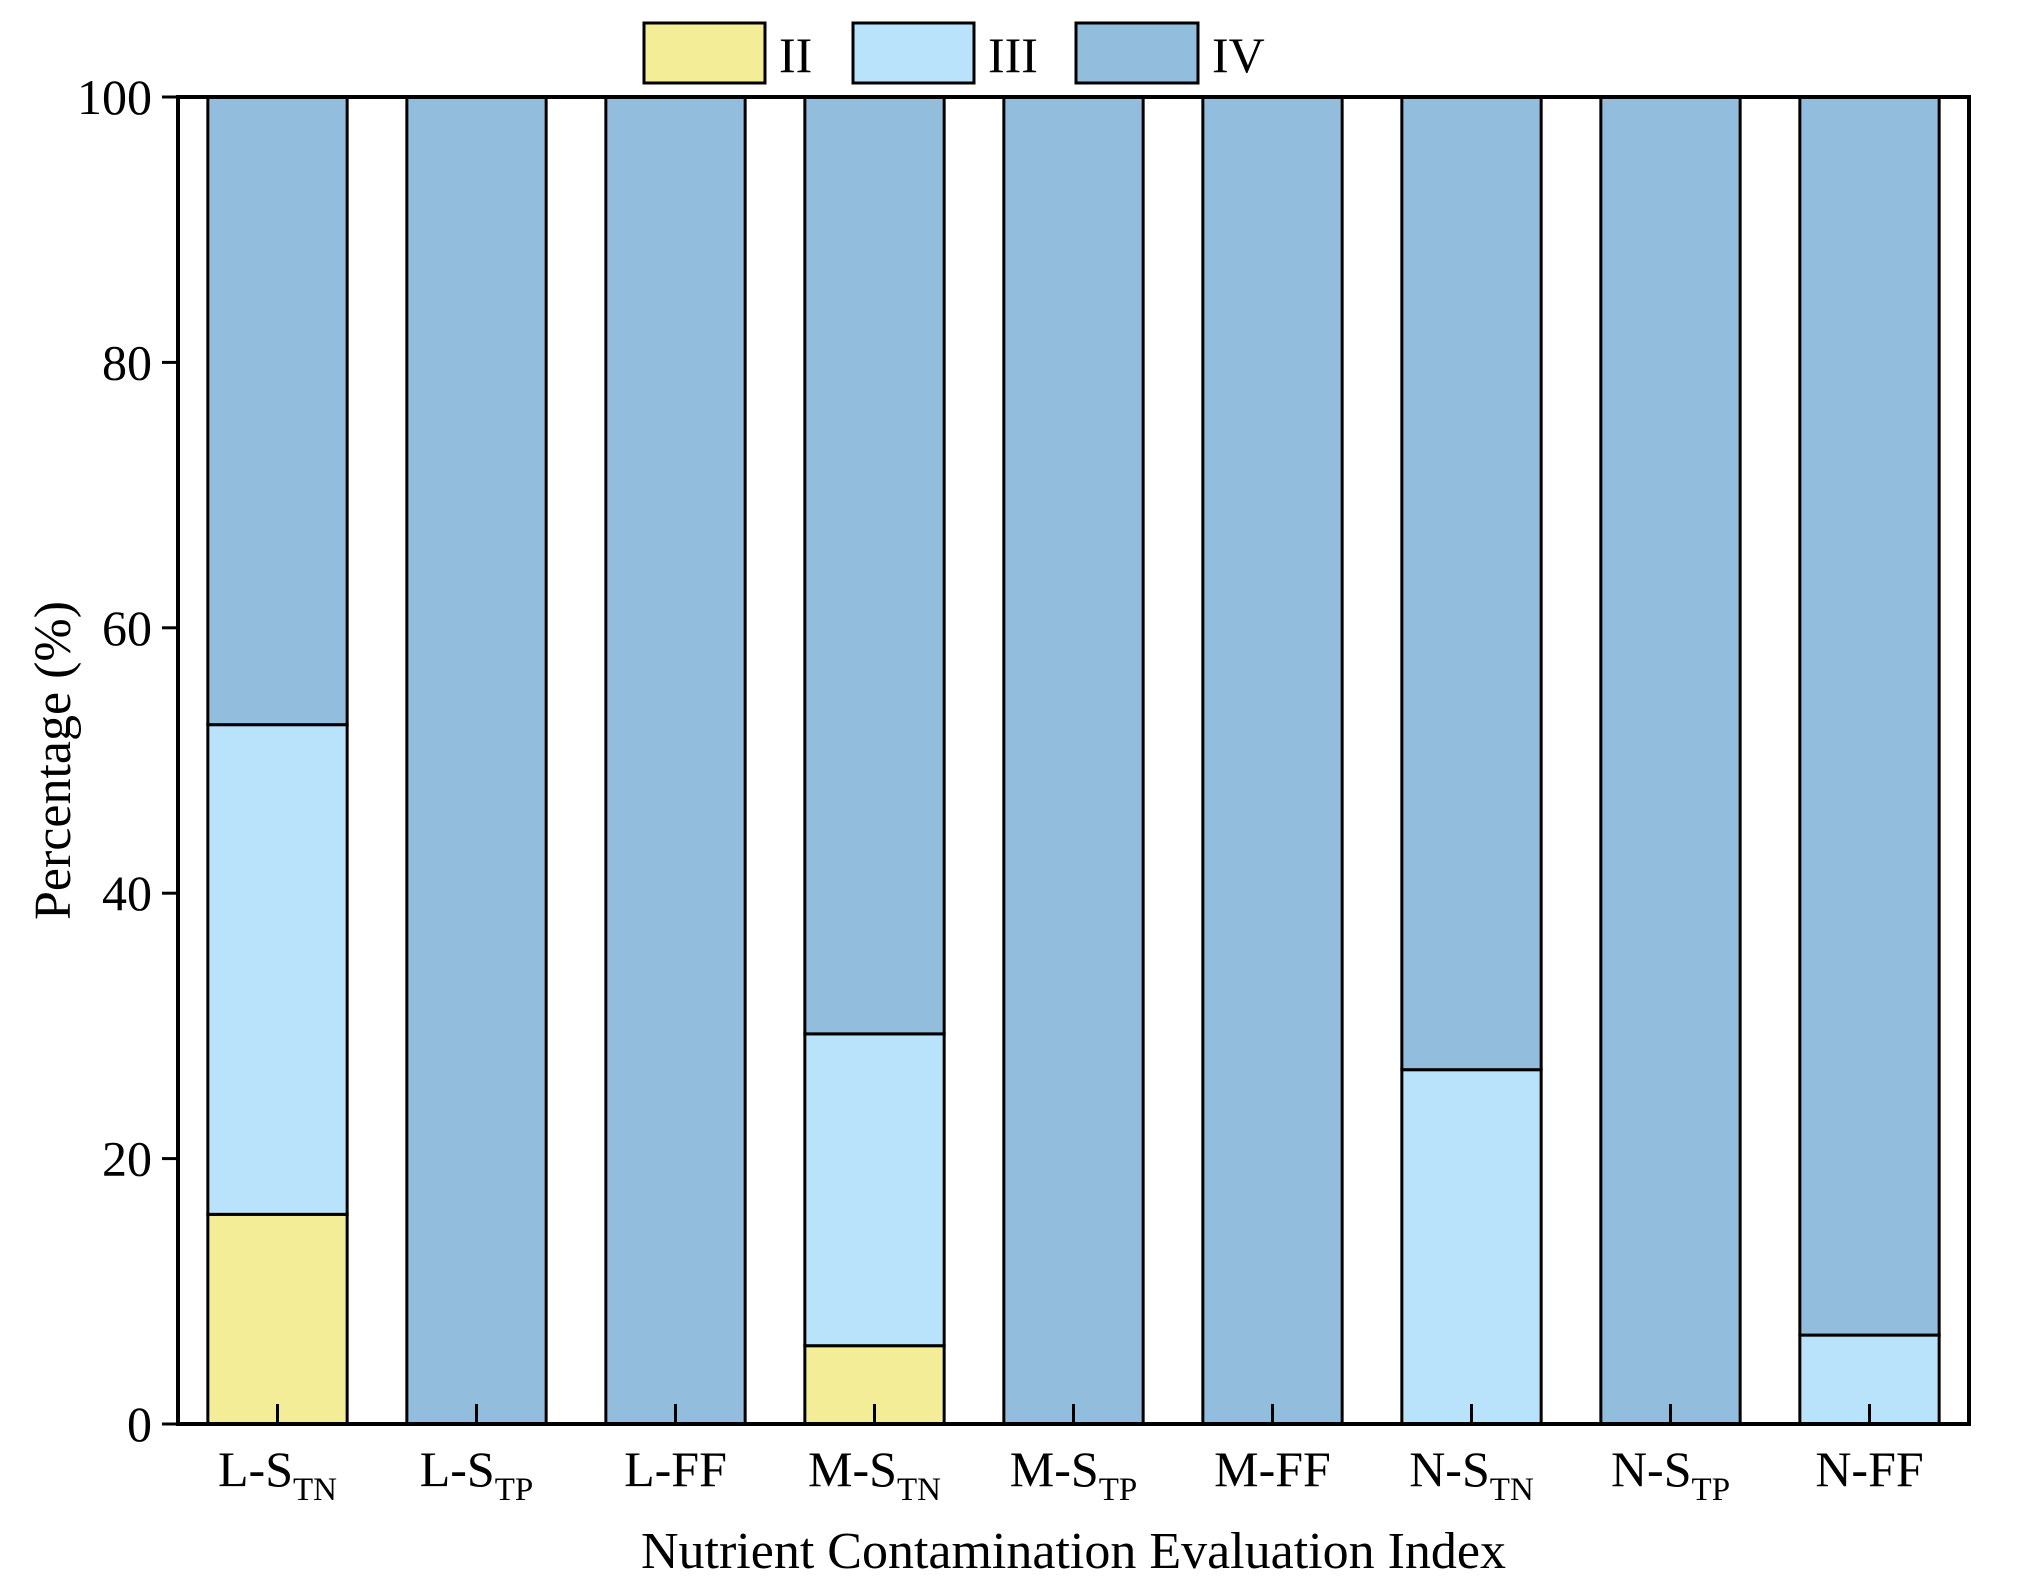 Image resolution: width=2022 pixels, height=1593 pixels. Describe the element at coordinates (53, 760) in the screenshot. I see `y-axis-title: Percentage (%)` at that location.